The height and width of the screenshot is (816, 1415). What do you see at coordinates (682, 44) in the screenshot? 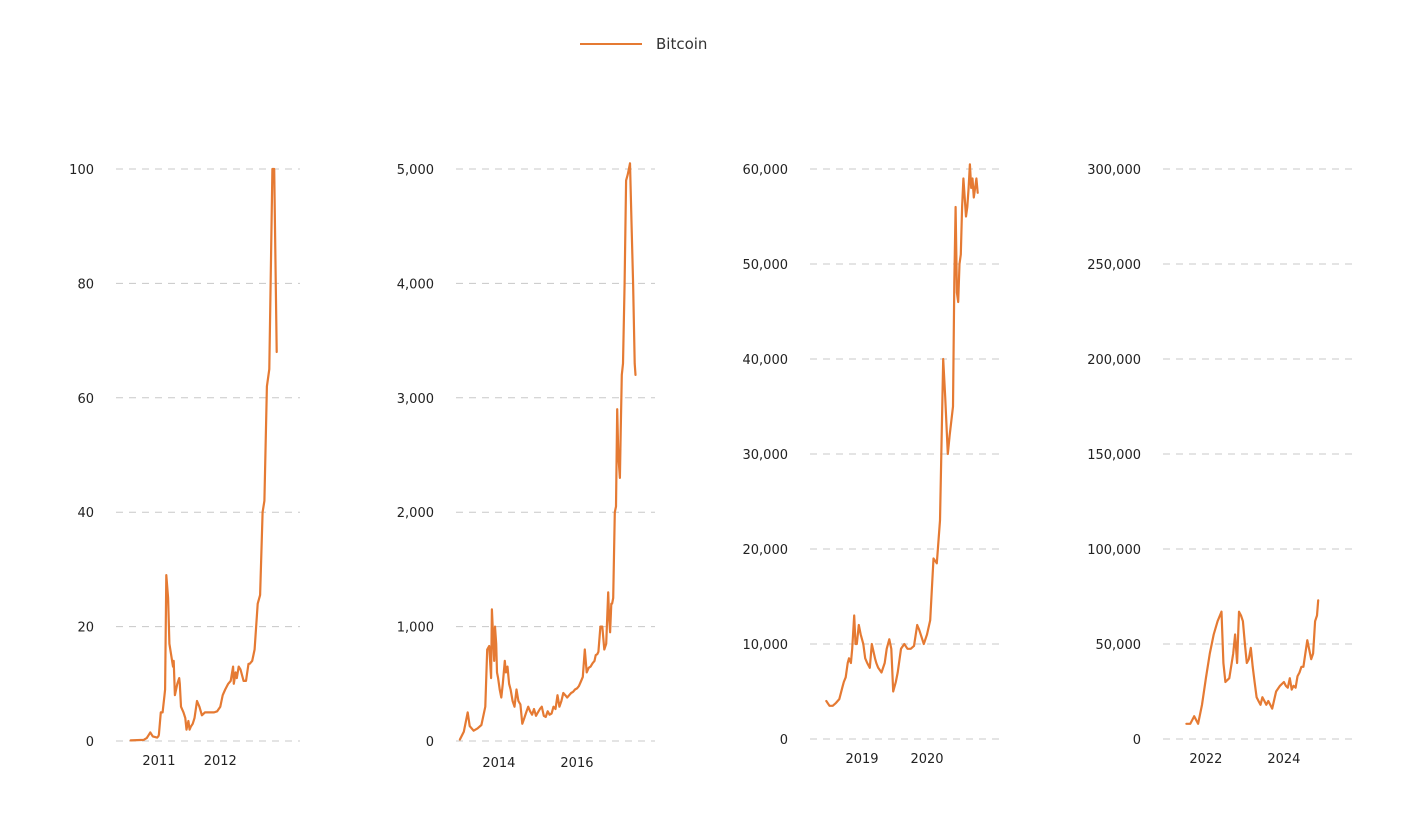
I see `legend-label: Bitcoin` at bounding box center [682, 44].